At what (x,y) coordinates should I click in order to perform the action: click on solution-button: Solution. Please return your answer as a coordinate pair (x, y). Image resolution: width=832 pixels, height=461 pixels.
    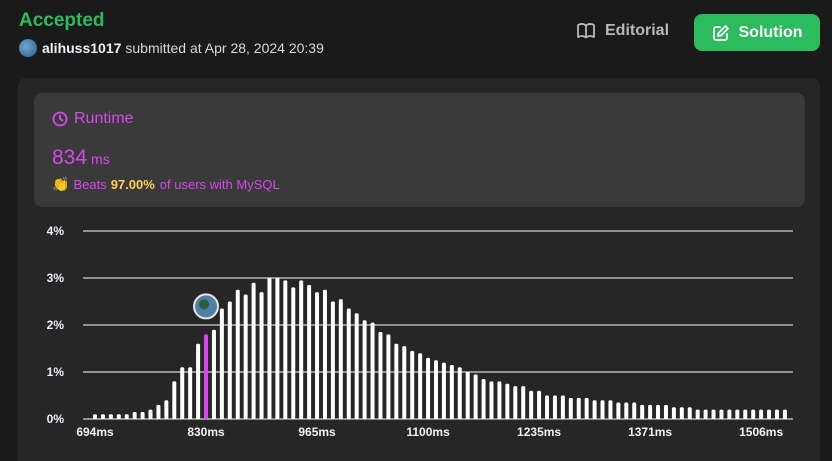
    Looking at the image, I should click on (757, 32).